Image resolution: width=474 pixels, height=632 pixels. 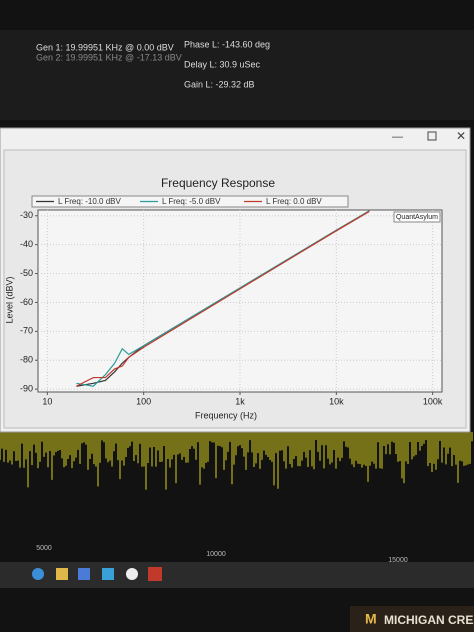 What do you see at coordinates (219, 84) in the screenshot?
I see `gain: Gain L: -29.32 dB` at bounding box center [219, 84].